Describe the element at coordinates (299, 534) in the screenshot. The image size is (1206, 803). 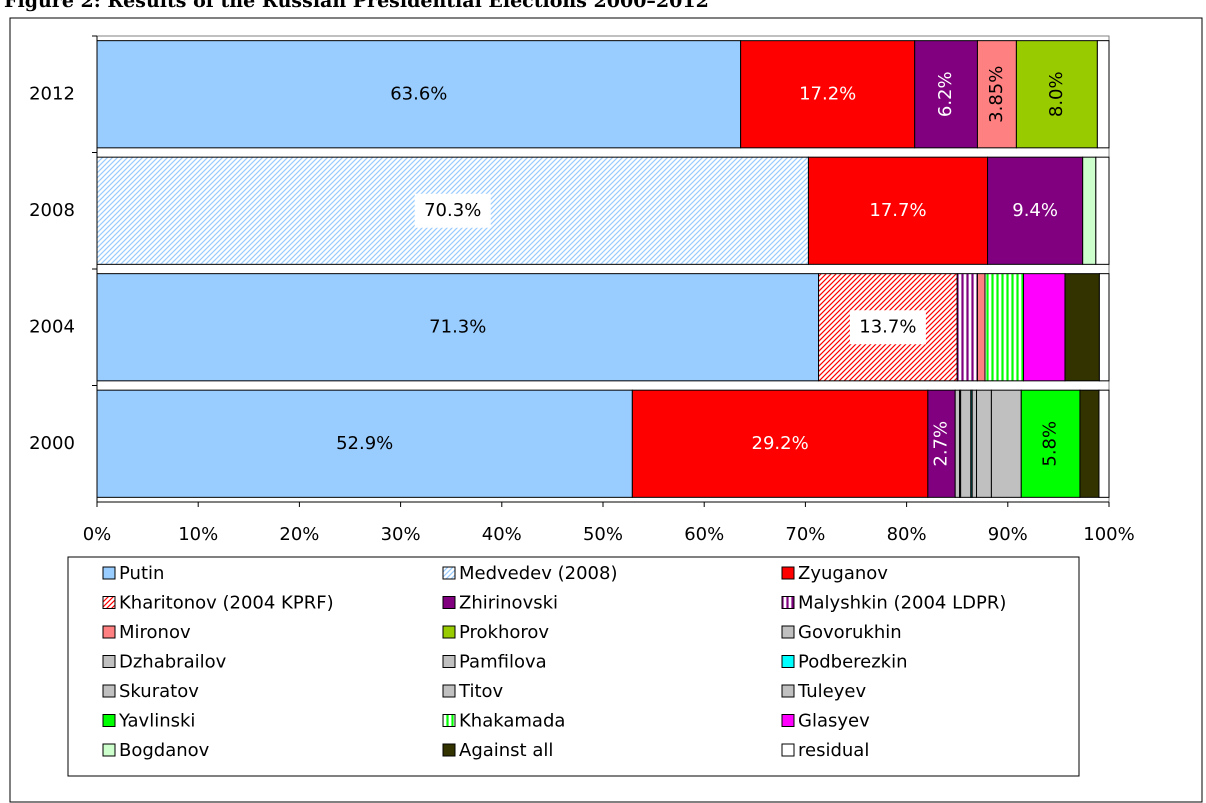
I see `x-tick-label: 20%` at that location.